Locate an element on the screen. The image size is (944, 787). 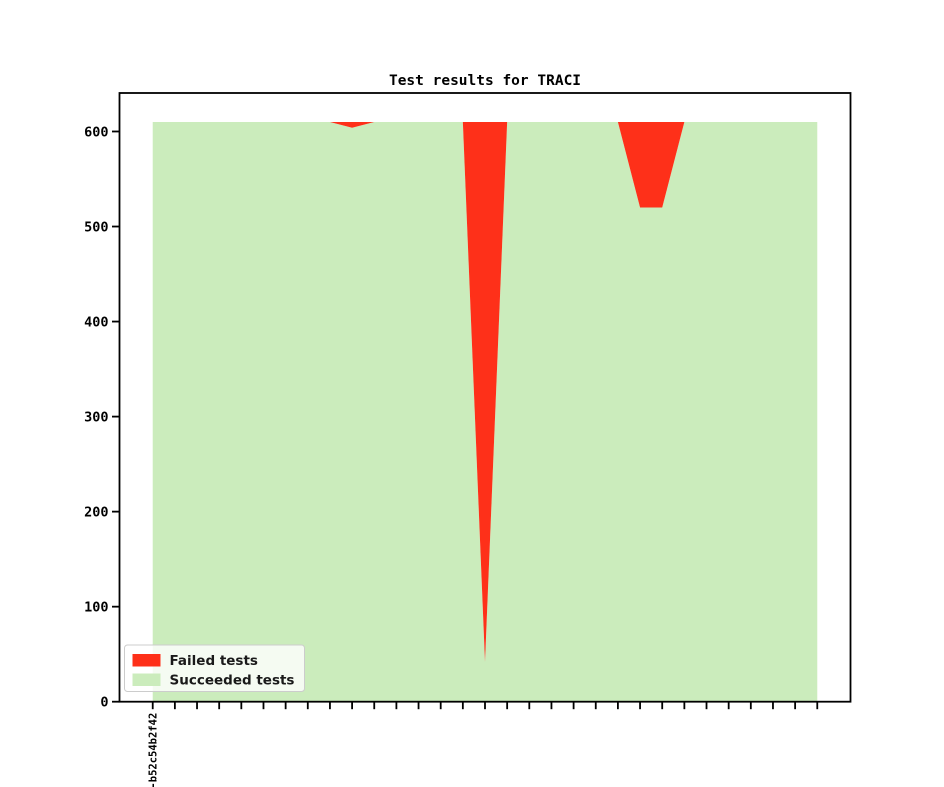
y-tick-label: 600 is located at coordinates (96, 132).